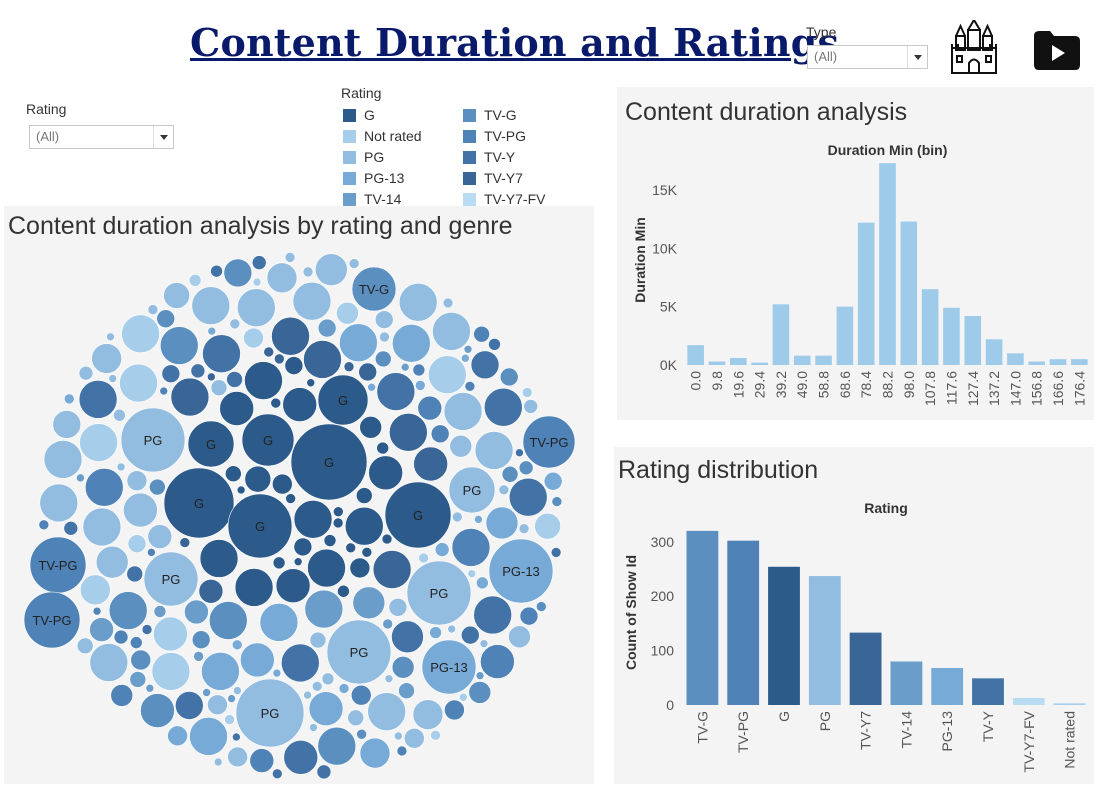 The height and width of the screenshot is (787, 1118). What do you see at coordinates (359, 115) in the screenshot?
I see `legend-item: G` at bounding box center [359, 115].